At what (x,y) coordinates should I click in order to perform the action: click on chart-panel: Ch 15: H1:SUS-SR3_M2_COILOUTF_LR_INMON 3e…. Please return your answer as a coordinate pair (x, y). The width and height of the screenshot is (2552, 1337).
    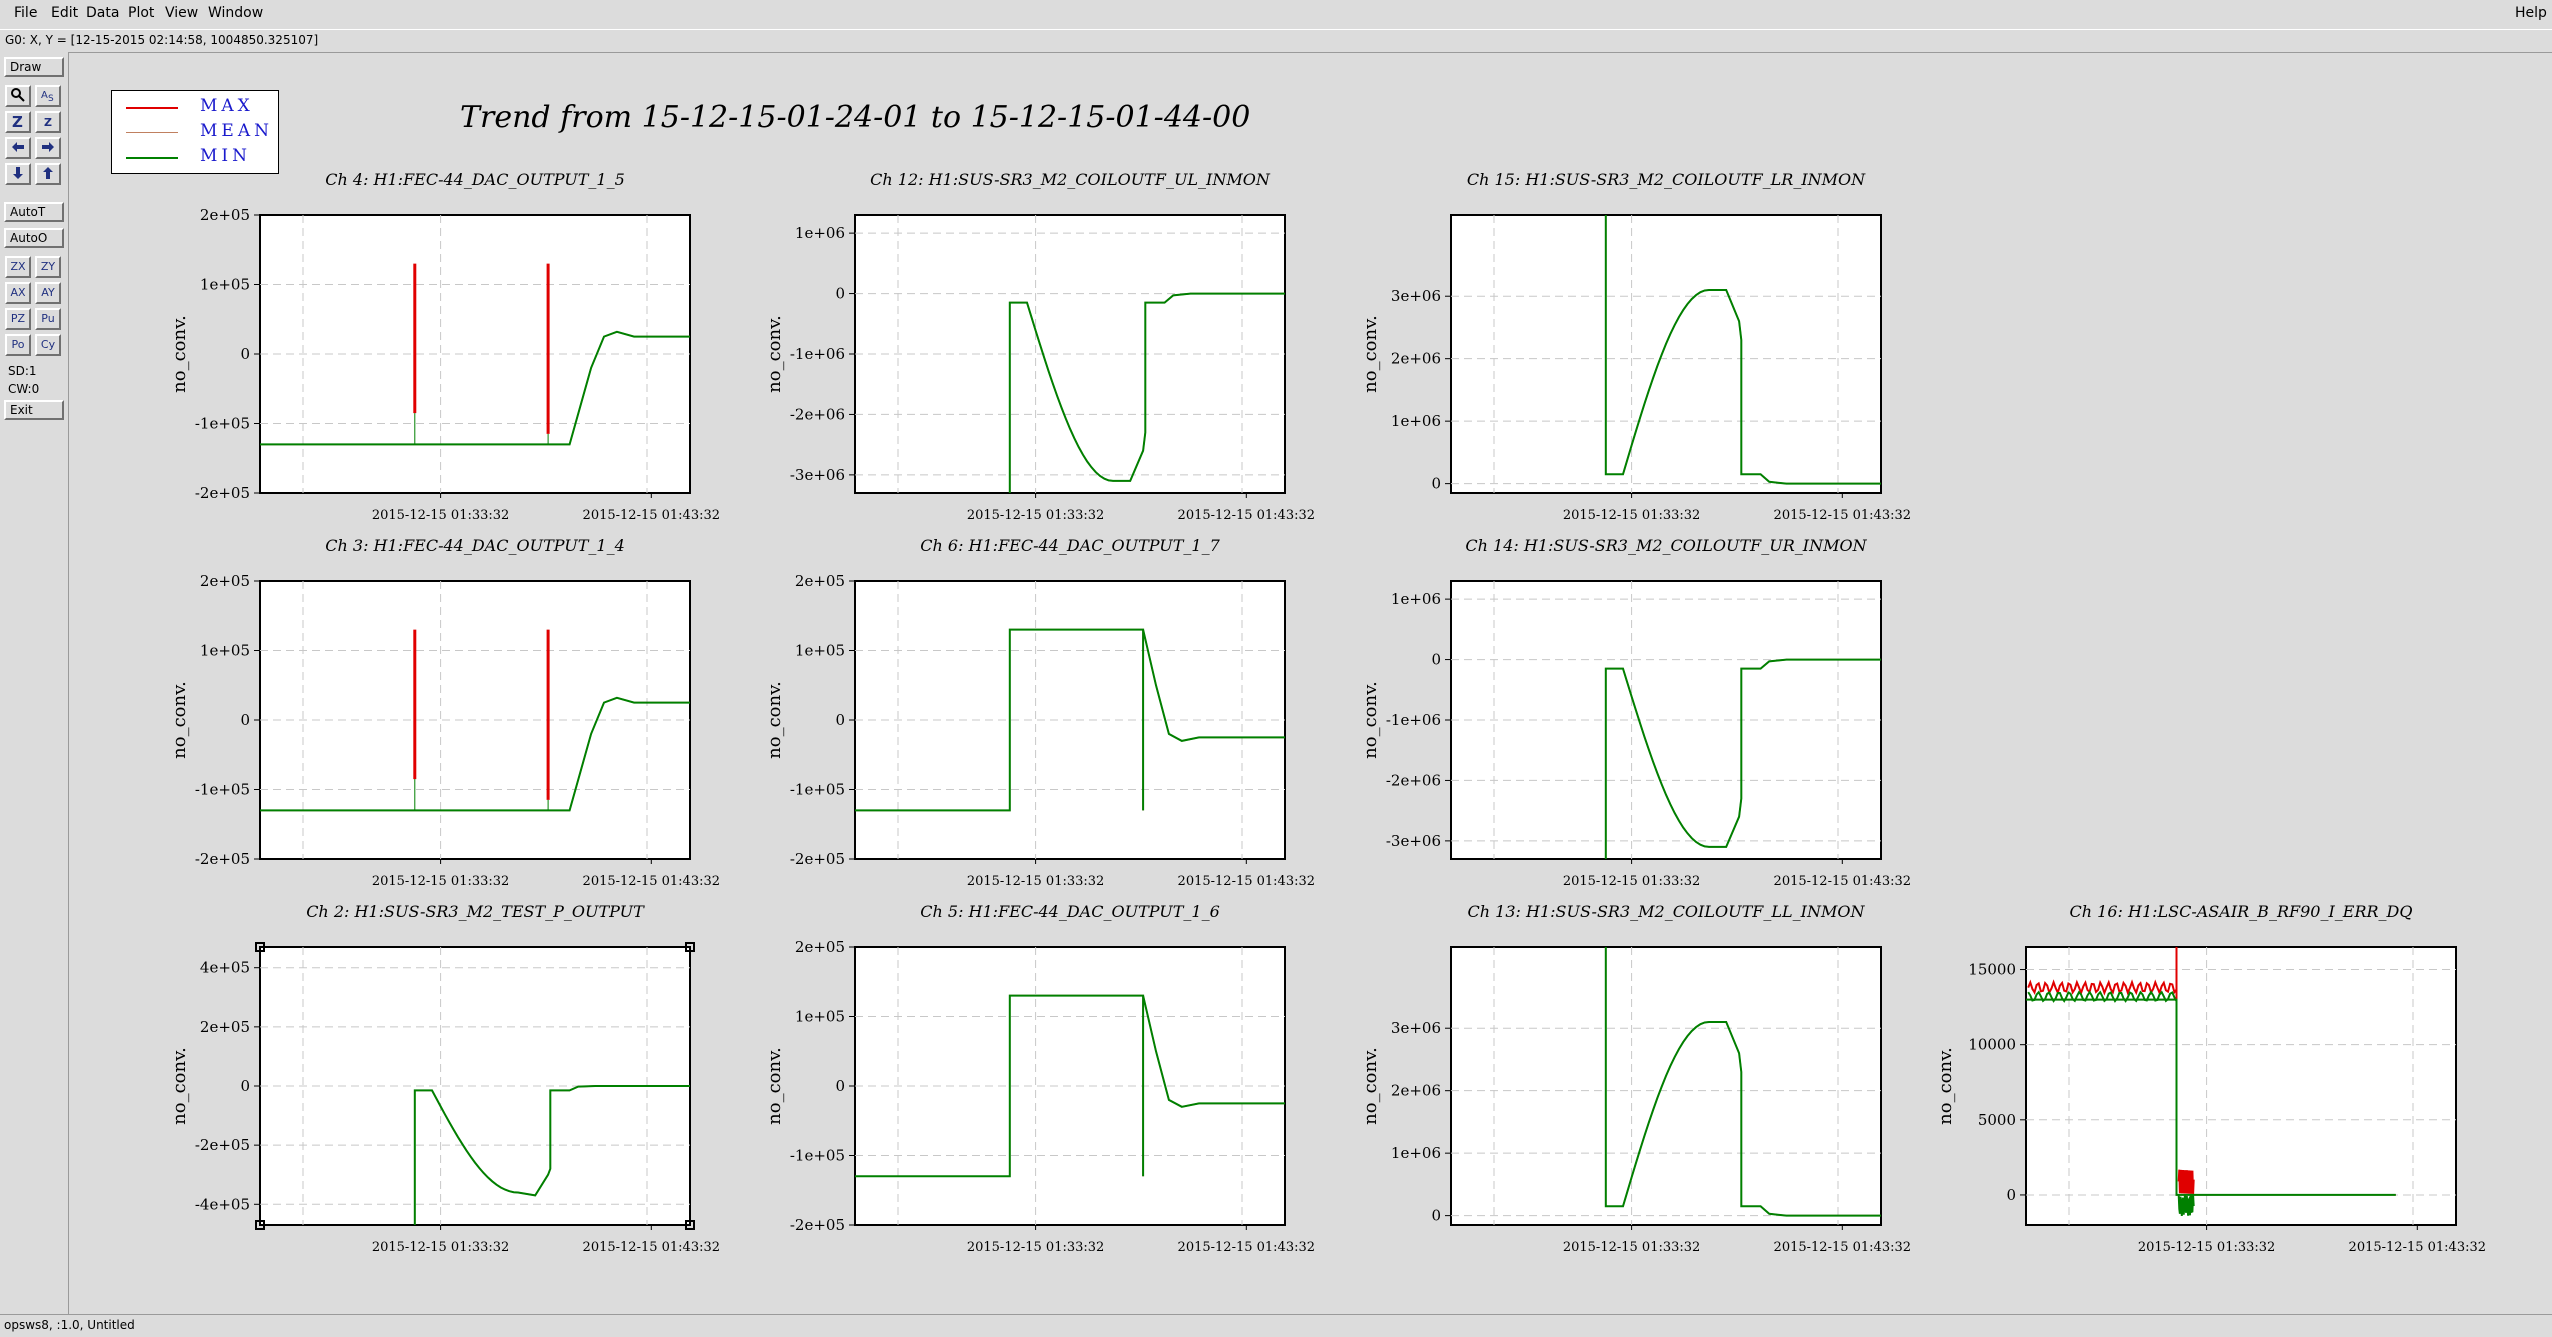
    Looking at the image, I should click on (1635, 346).